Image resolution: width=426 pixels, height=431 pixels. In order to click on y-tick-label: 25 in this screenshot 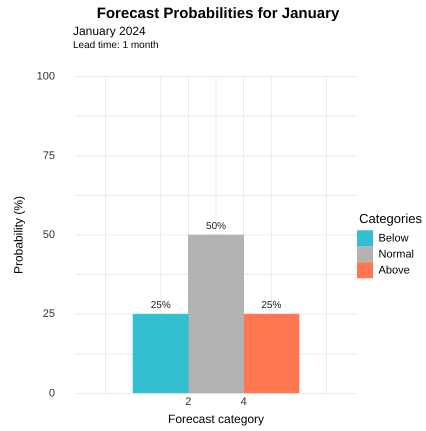, I will do `click(48, 314)`.